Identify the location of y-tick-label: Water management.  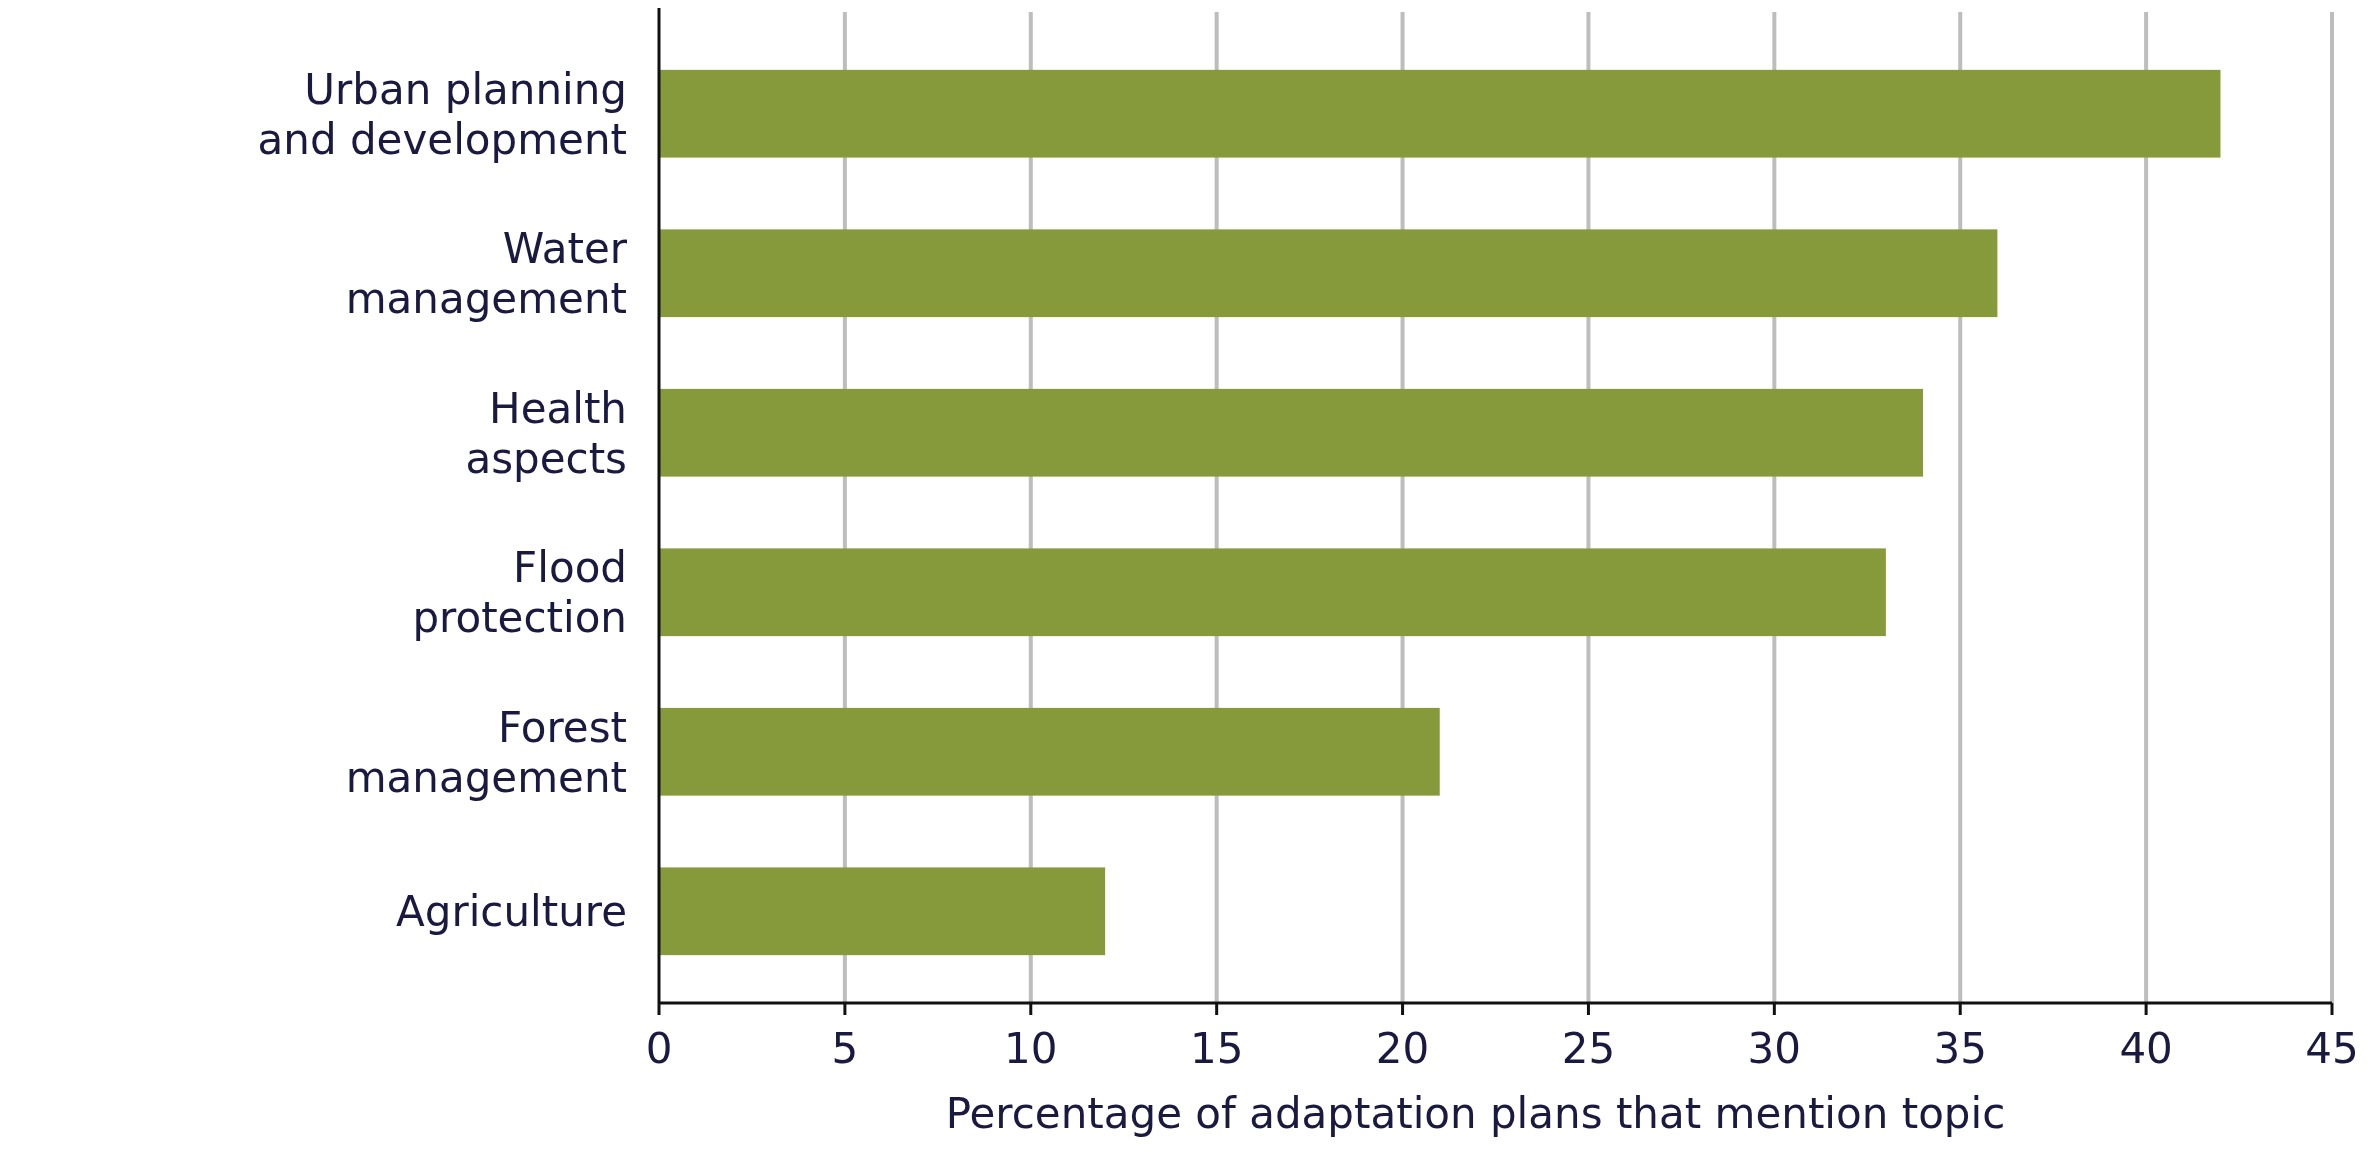
(486, 274).